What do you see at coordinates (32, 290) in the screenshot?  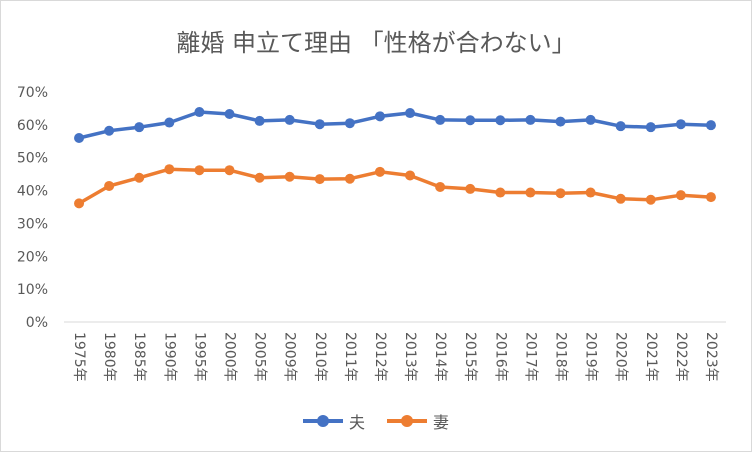 I see `y-tick-label: 10%` at bounding box center [32, 290].